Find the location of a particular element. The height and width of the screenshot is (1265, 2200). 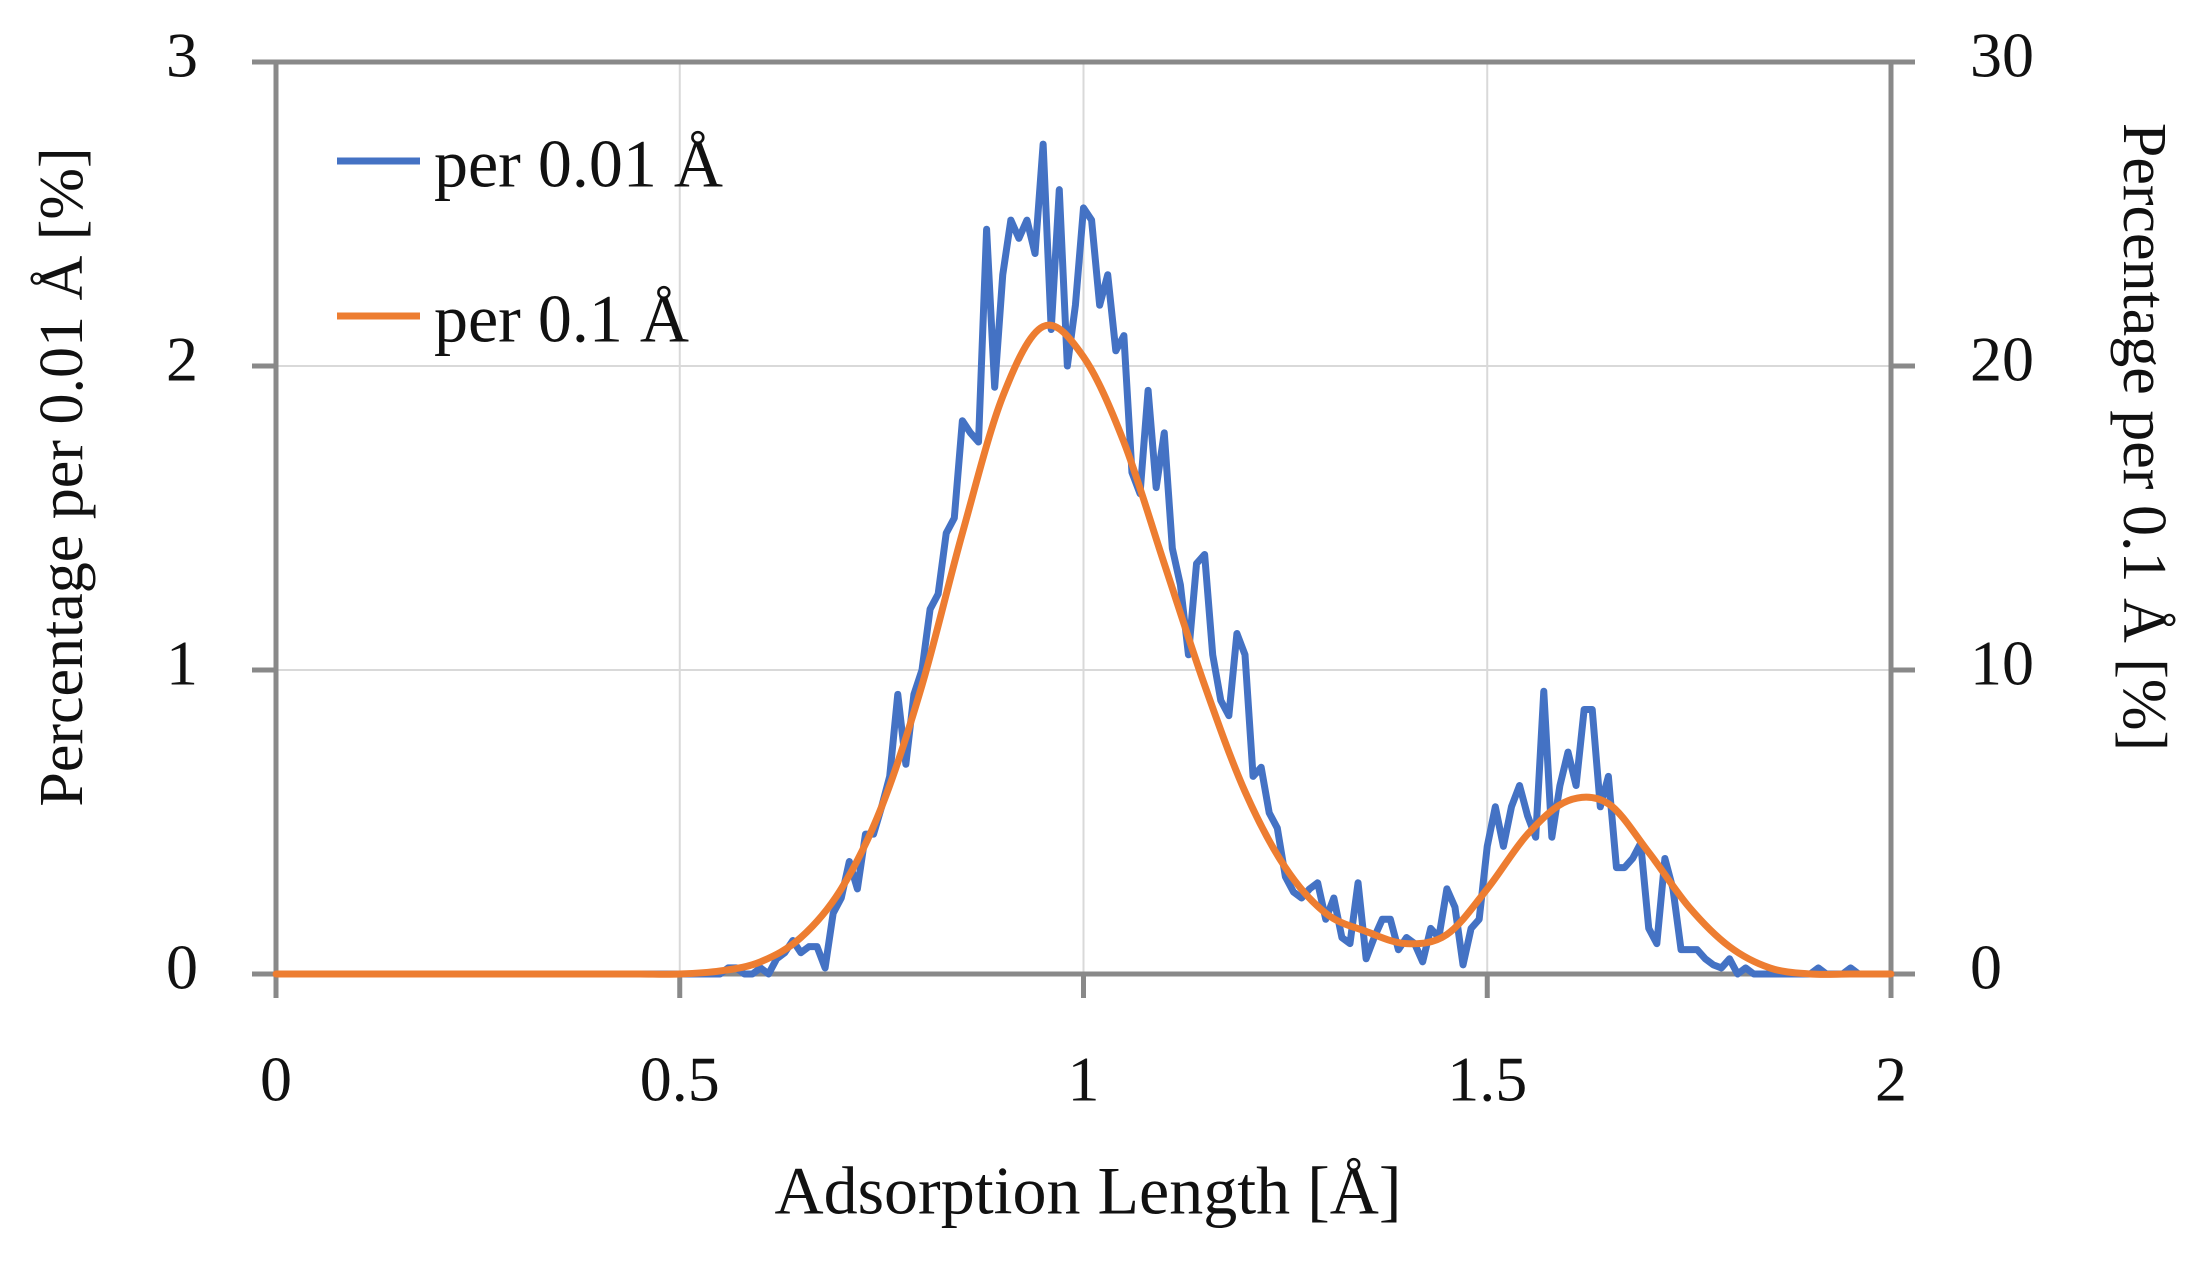

y2-axis-title: Percentage per 0.1 Å [%] is located at coordinates (2144, 437).